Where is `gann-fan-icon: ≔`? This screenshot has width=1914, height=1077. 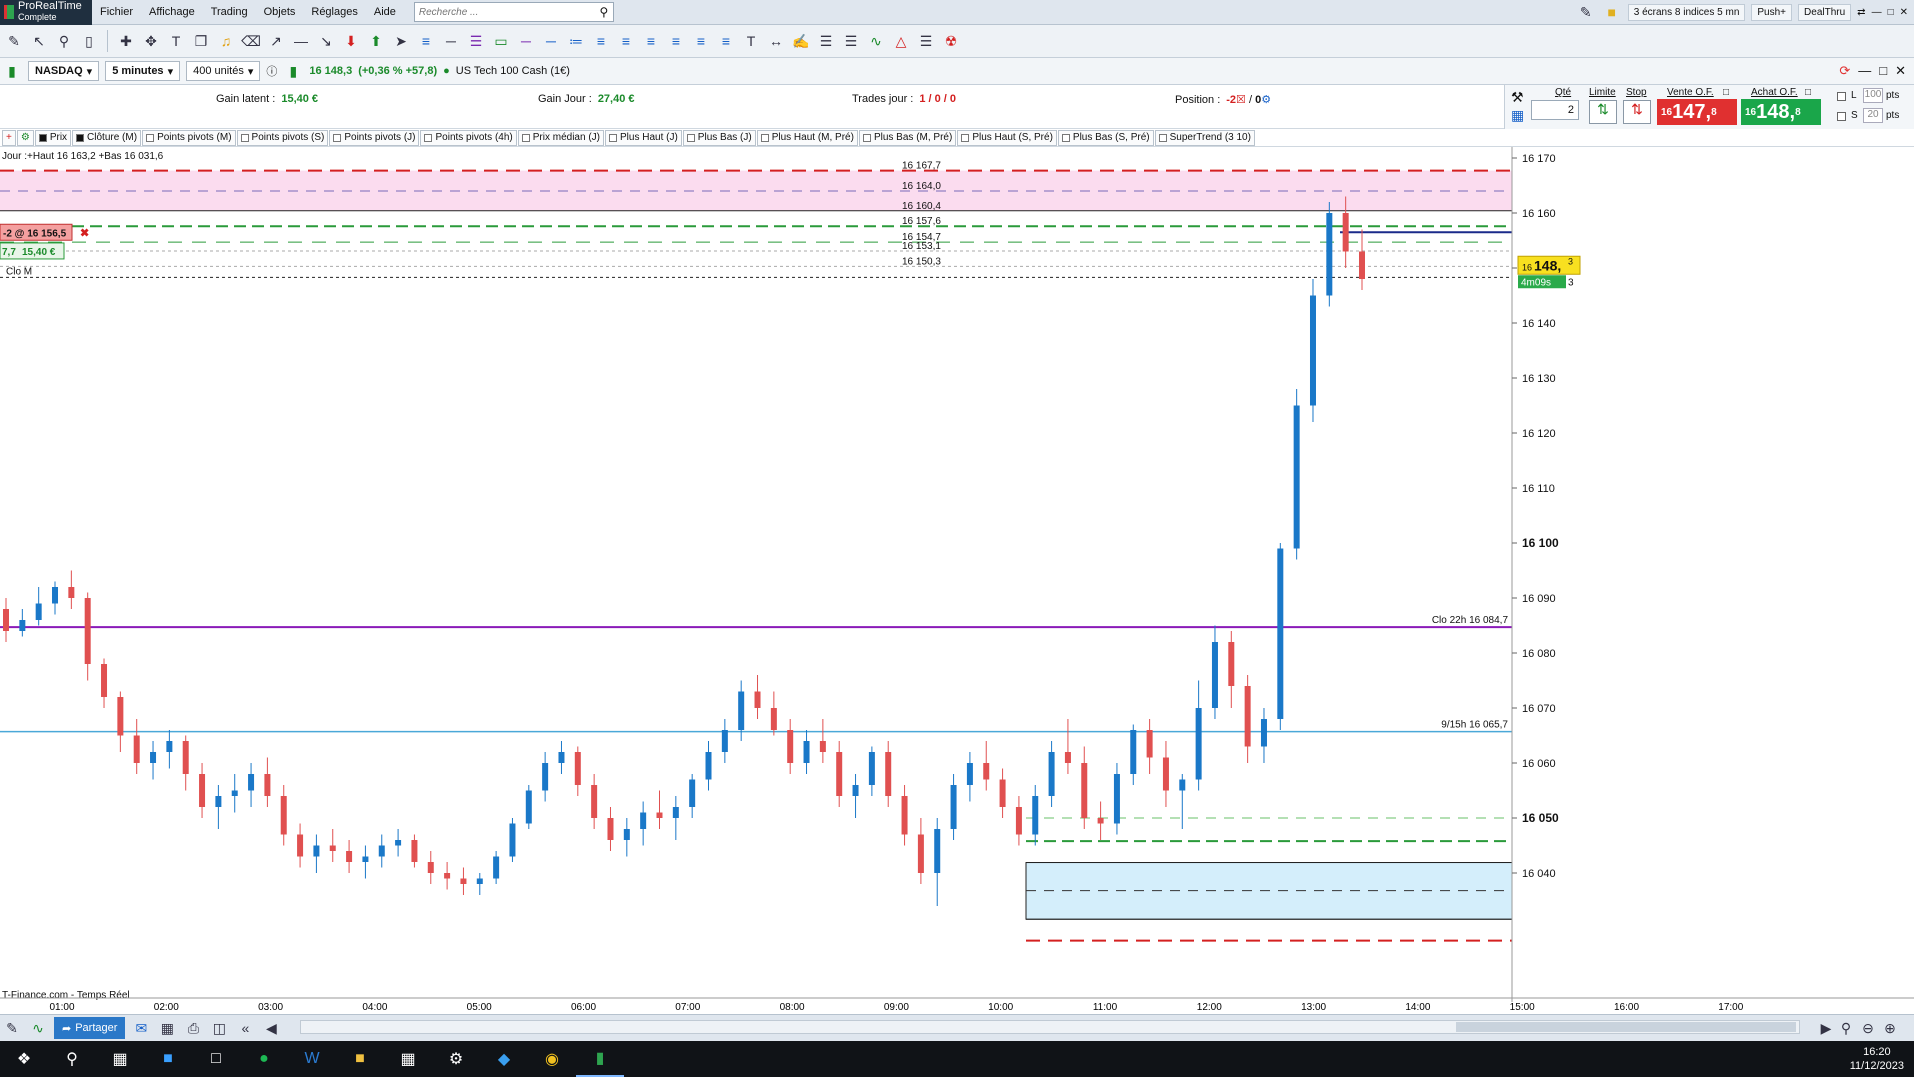
gann-fan-icon: ≔ is located at coordinates (576, 40).